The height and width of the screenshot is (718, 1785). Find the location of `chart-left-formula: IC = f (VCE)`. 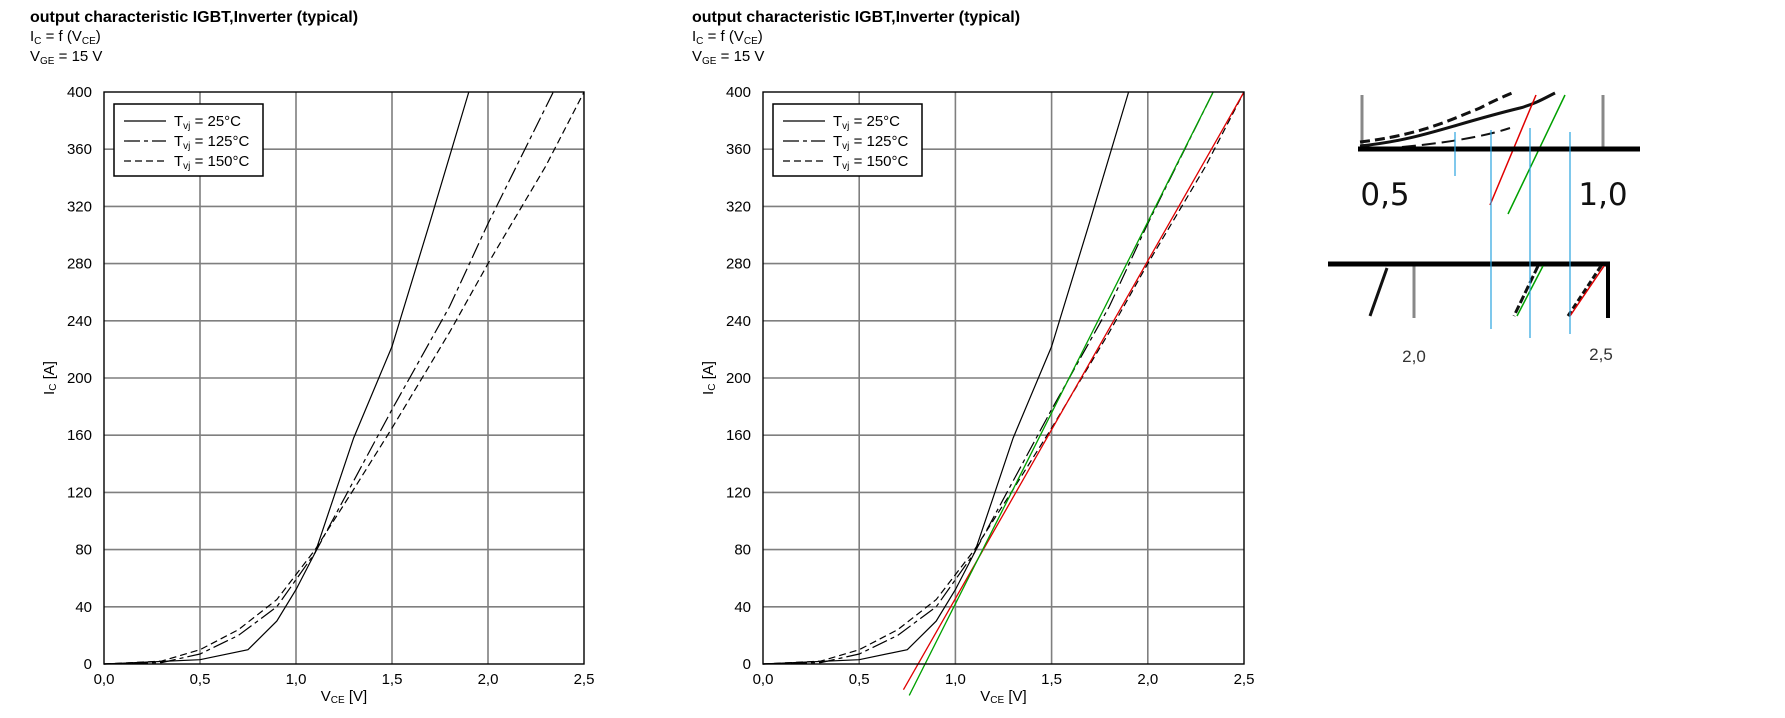

chart-left-formula: IC = f (VCE) is located at coordinates (65, 37).